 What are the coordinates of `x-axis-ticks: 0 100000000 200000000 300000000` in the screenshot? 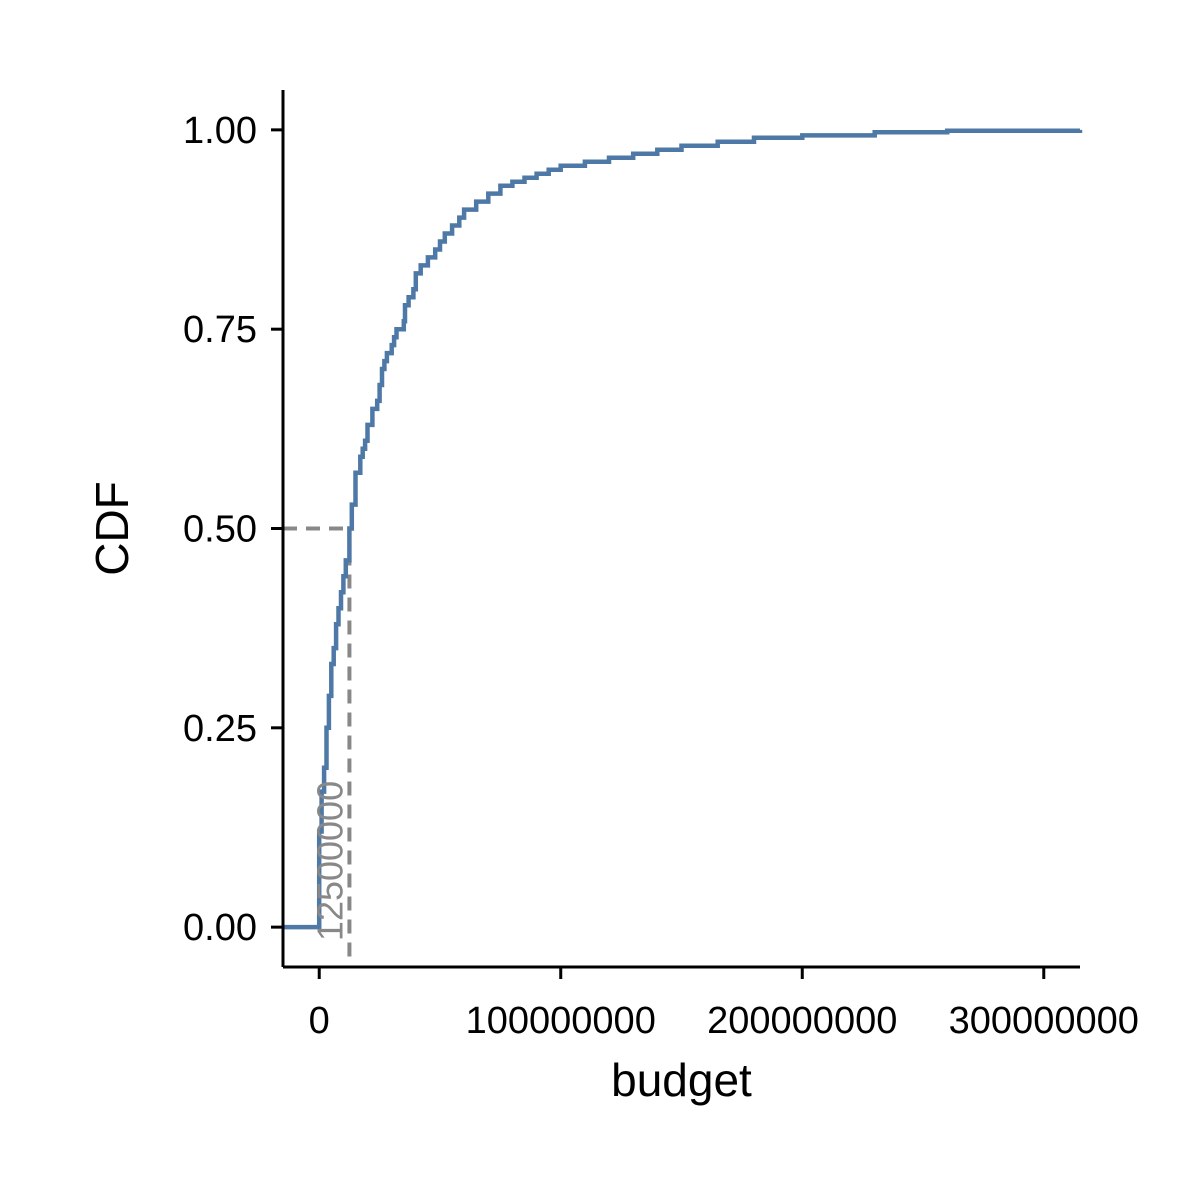 It's located at (724, 1004).